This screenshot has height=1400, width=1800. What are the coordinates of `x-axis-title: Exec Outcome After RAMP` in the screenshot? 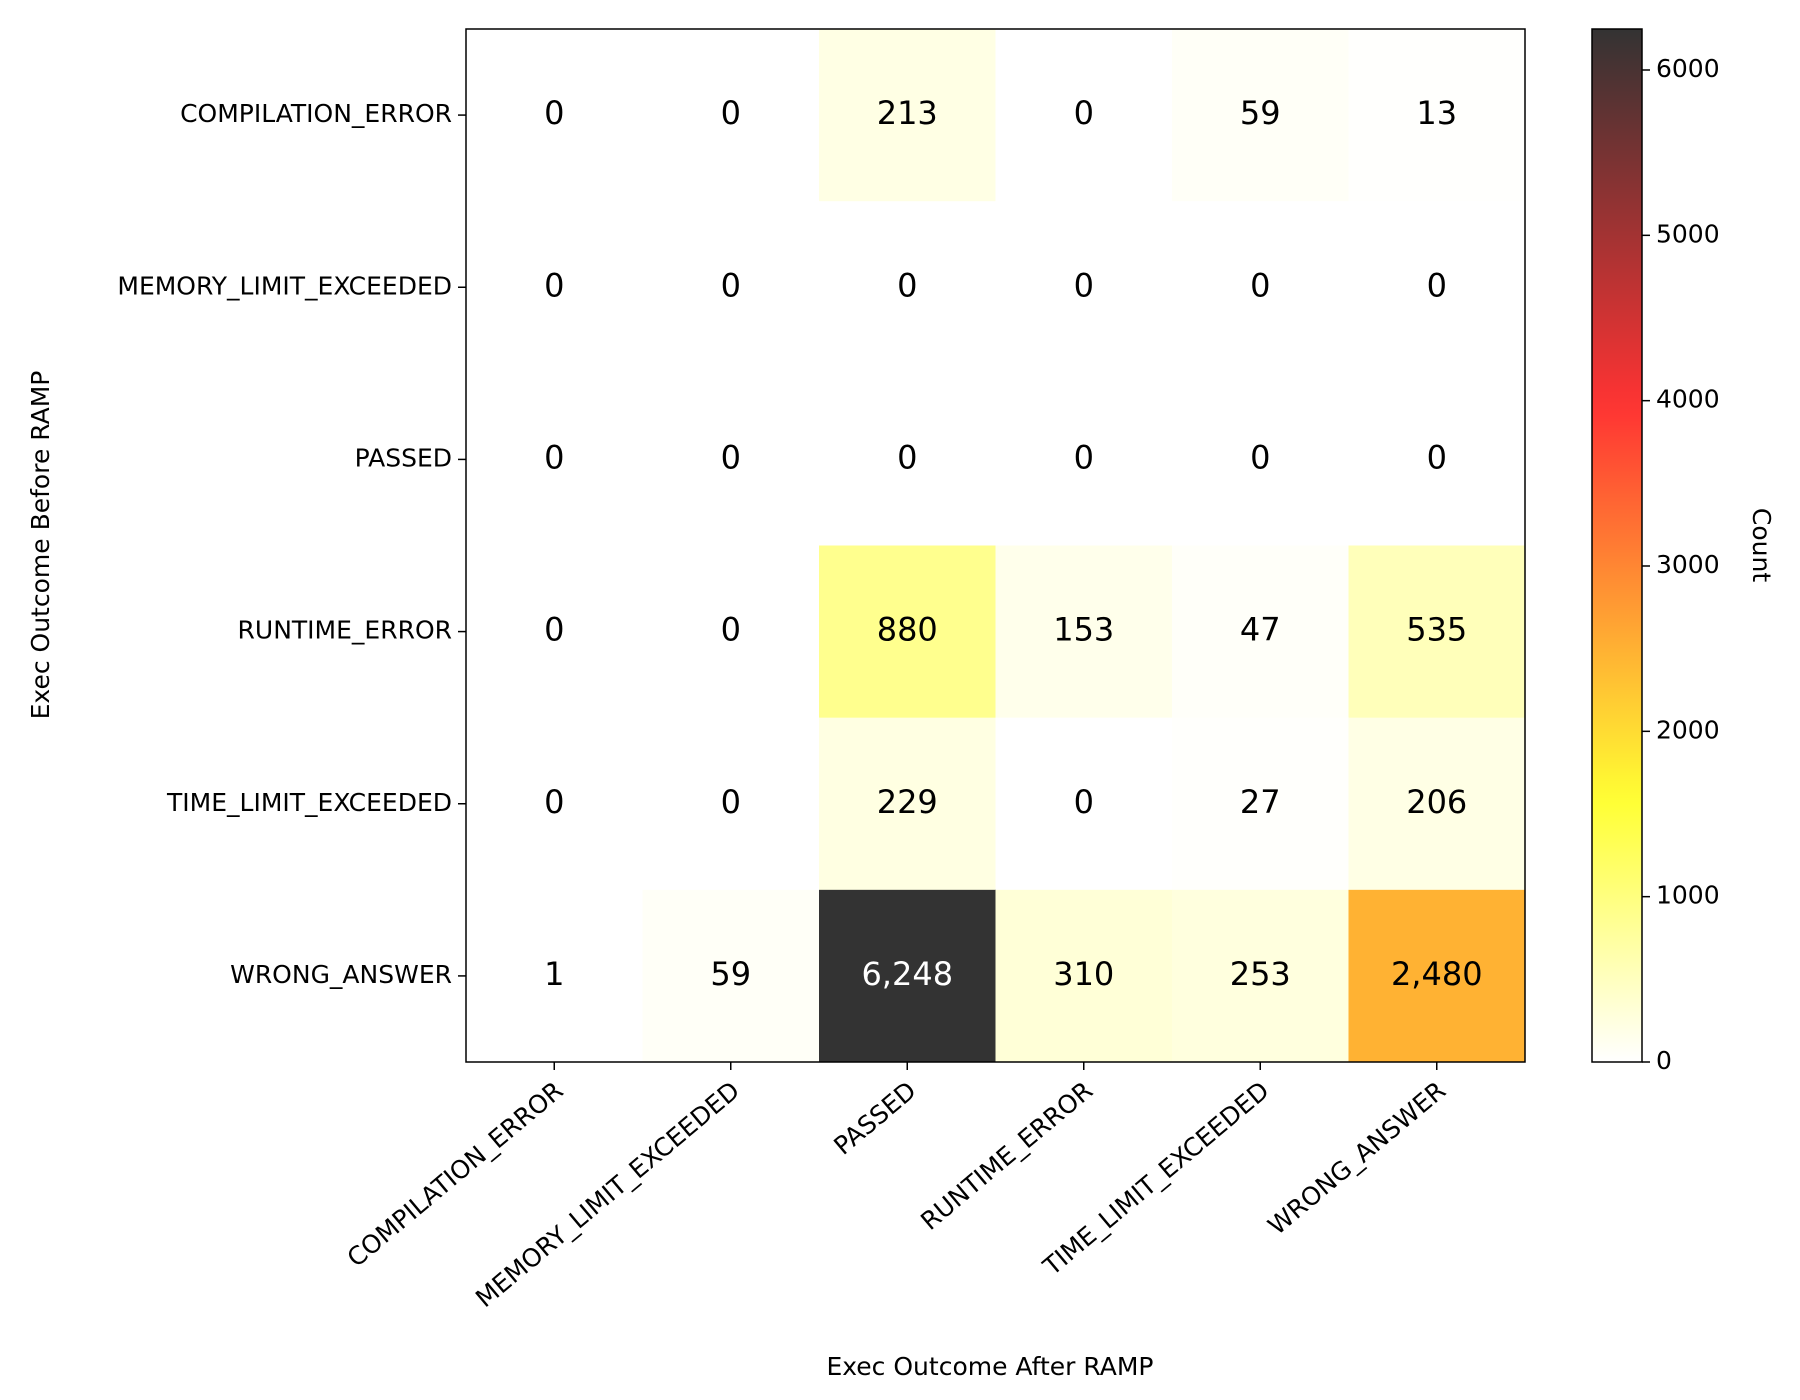 It's located at (989, 1366).